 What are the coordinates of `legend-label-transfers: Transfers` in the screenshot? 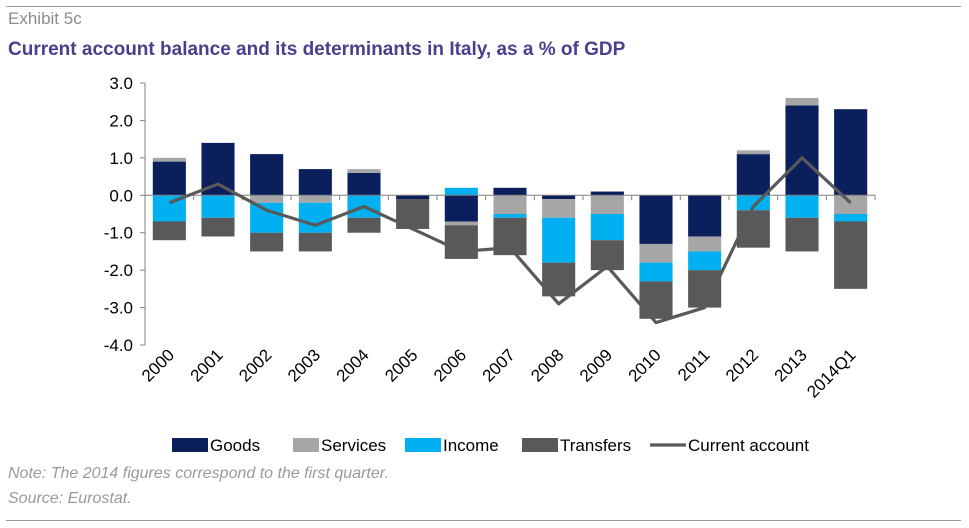 It's located at (595, 445).